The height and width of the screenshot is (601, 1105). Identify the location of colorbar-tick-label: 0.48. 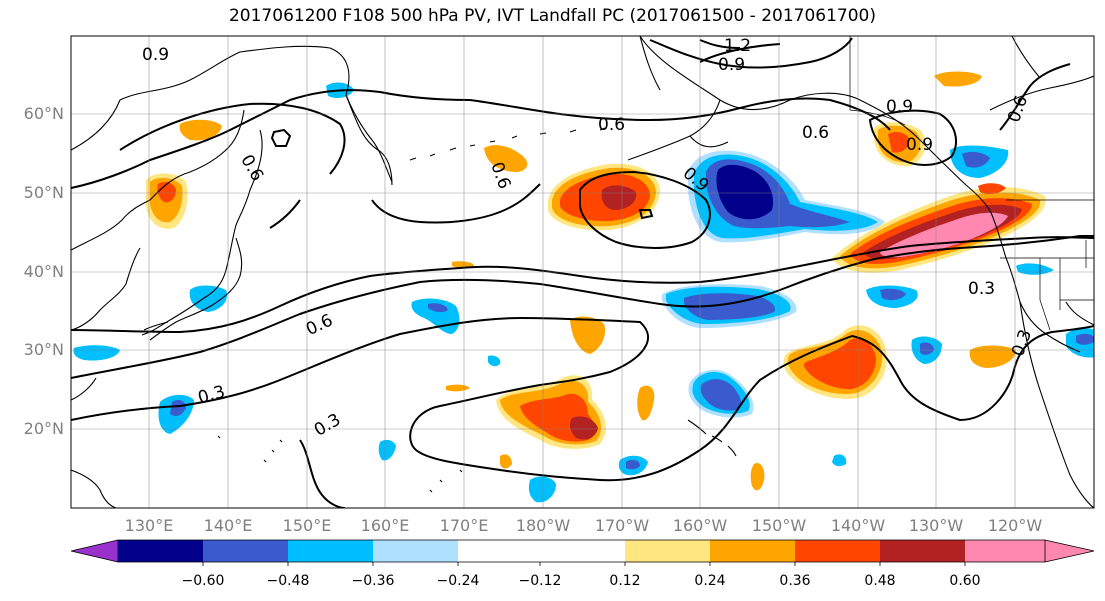
(880, 581).